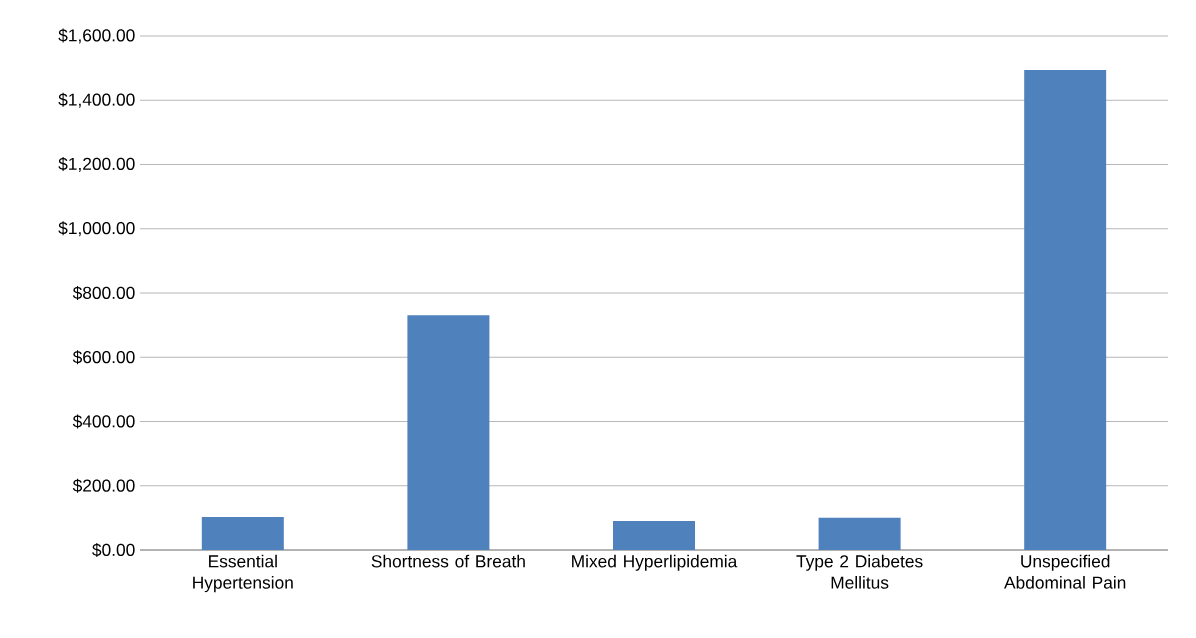 Image resolution: width=1196 pixels, height=638 pixels. I want to click on x-tick-label: Shortness of Breath, so click(448, 561).